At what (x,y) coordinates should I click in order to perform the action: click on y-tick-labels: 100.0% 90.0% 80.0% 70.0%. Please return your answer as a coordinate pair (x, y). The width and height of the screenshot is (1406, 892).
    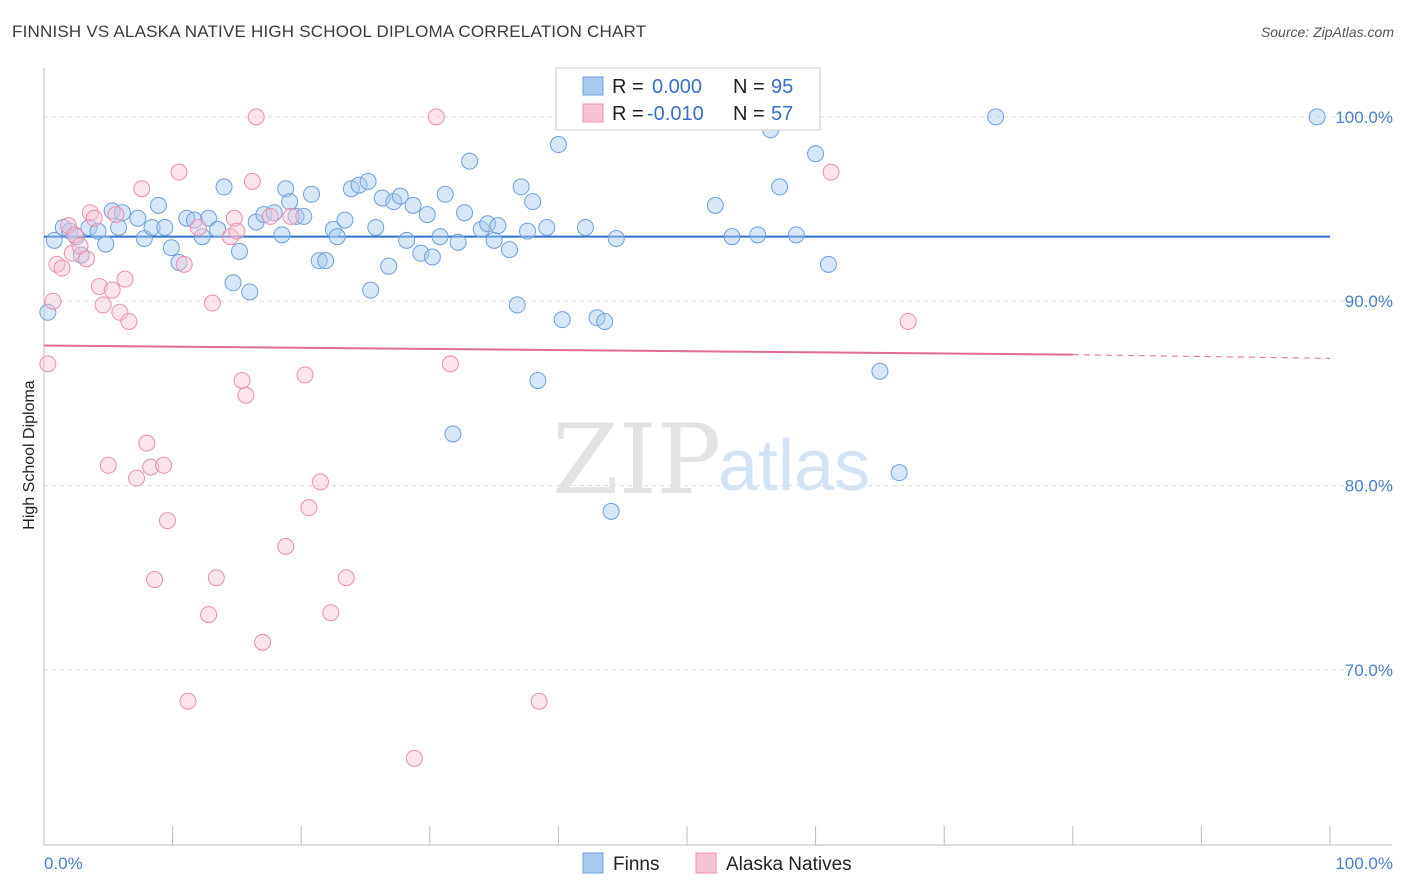
    Looking at the image, I should click on (1364, 394).